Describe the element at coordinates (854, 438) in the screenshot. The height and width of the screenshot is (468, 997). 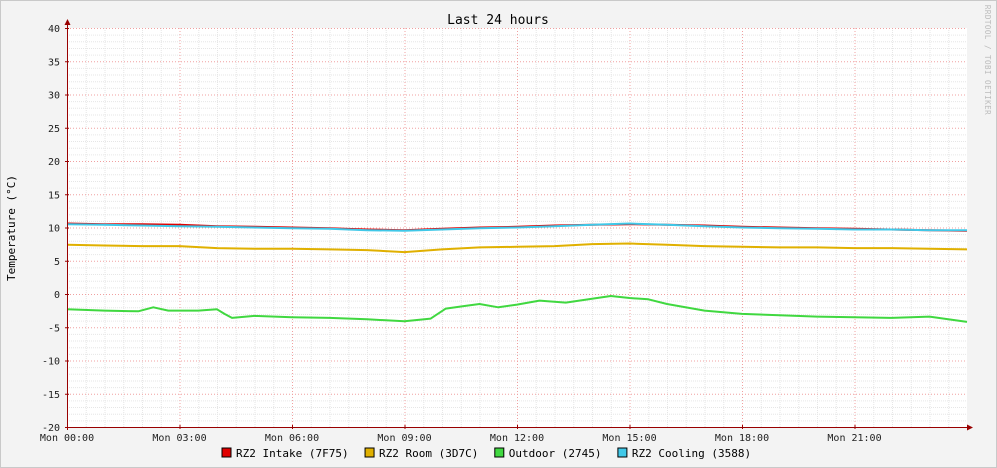
I see `x-tick-label: Mon 21:00` at that location.